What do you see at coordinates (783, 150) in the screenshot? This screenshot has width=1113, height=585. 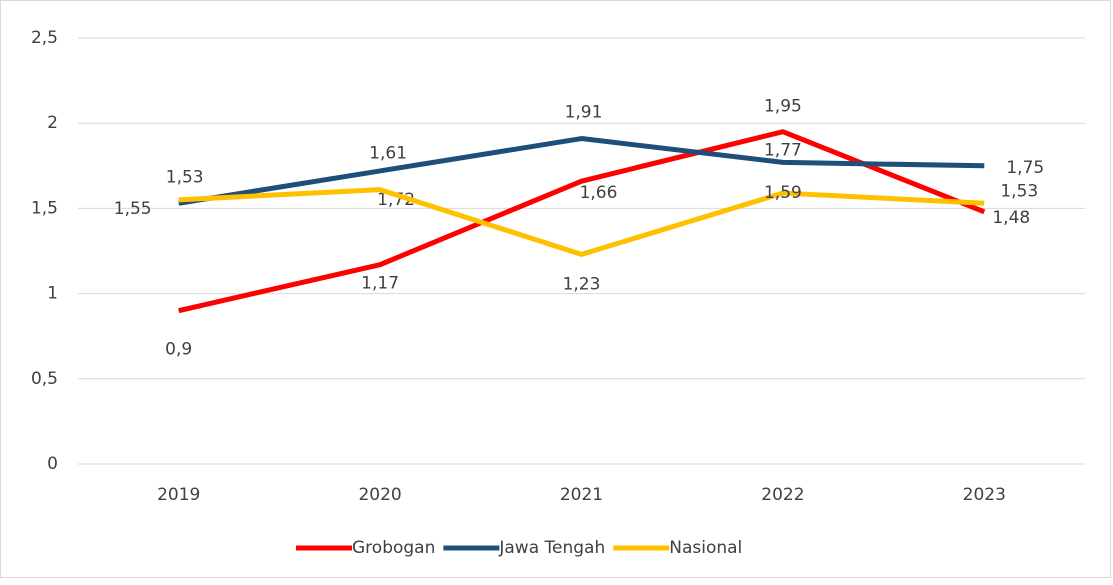 I see `data-label: 1,77` at bounding box center [783, 150].